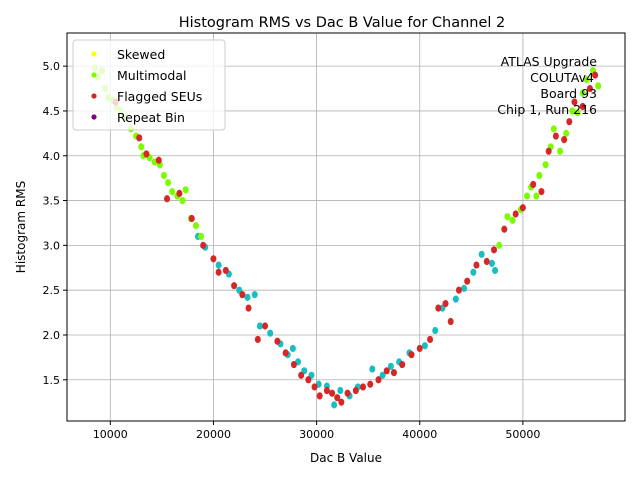 This screenshot has height=484, width=640. What do you see at coordinates (419, 434) in the screenshot?
I see `x-tick-label: 40000` at bounding box center [419, 434].